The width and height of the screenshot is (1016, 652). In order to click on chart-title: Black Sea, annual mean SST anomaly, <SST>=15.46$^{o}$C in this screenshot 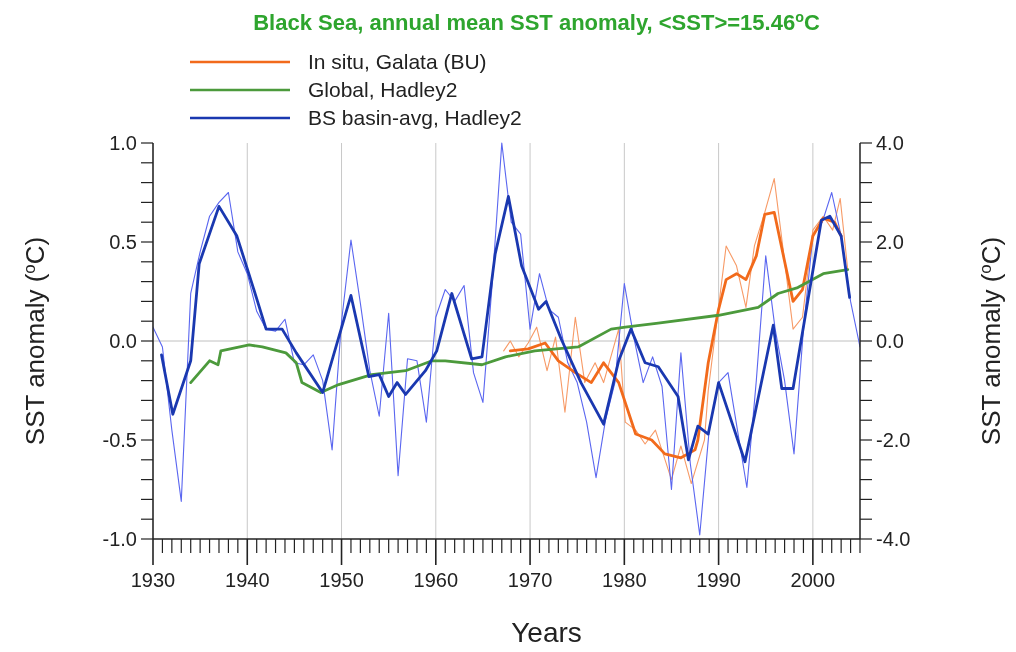, I will do `click(536, 22)`.